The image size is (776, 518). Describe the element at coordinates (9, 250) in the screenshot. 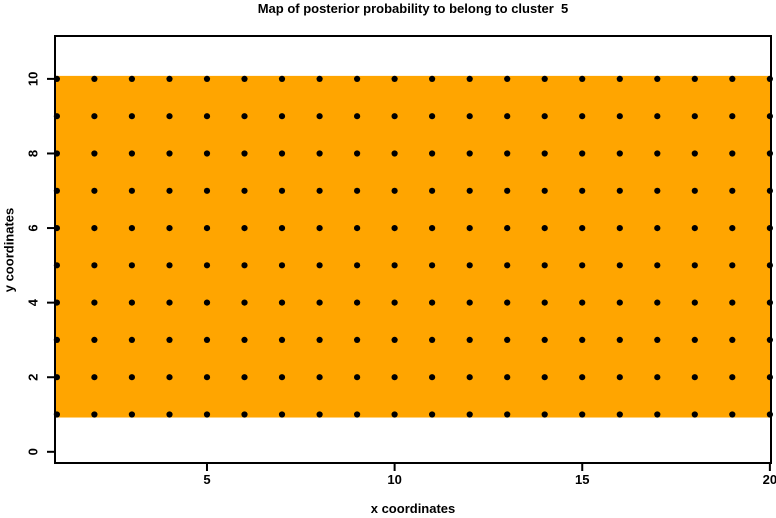

I see `y-axis-label: y coordinates` at that location.